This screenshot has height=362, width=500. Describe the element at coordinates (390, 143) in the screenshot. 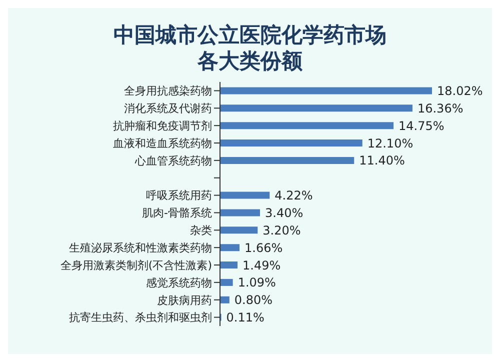

I see `data-label: 12.10%` at that location.